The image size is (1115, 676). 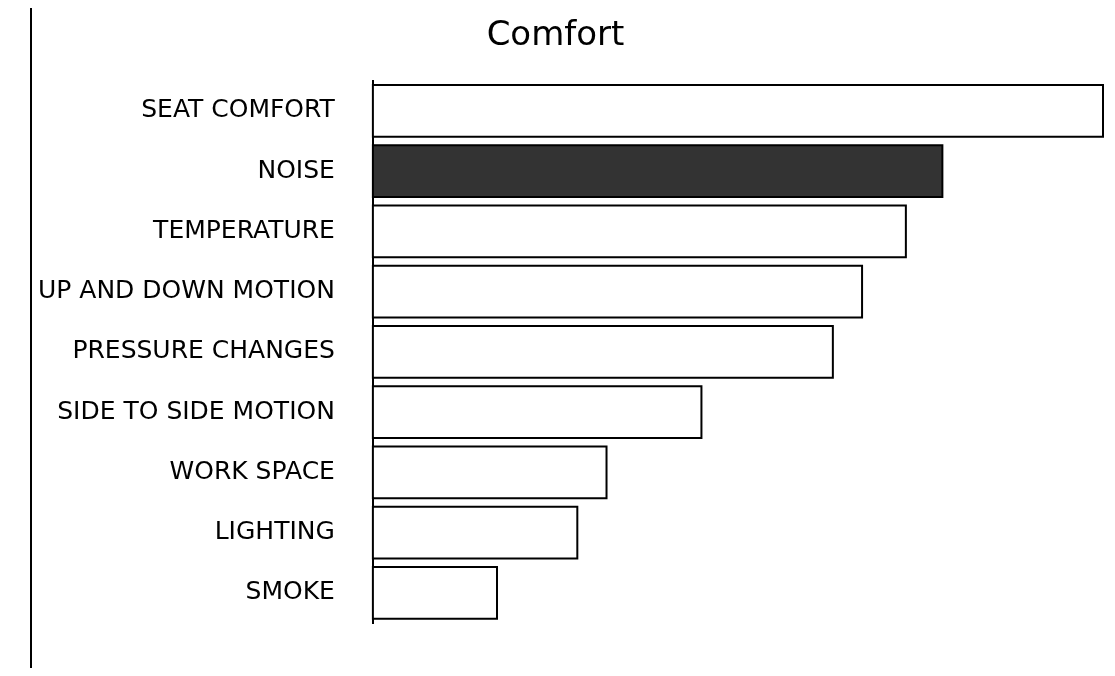 I want to click on y-tick-label: LIGHTING, so click(x=274, y=531).